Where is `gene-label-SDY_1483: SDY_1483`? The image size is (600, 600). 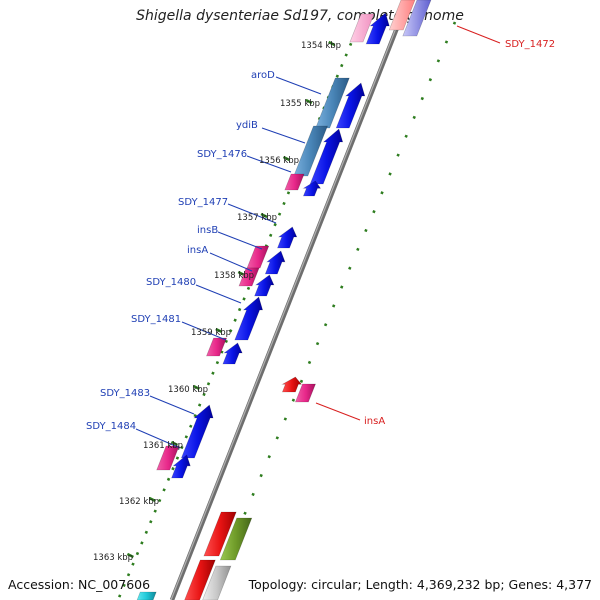
gene-label-SDY_1483: SDY_1483 is located at coordinates (125, 393).